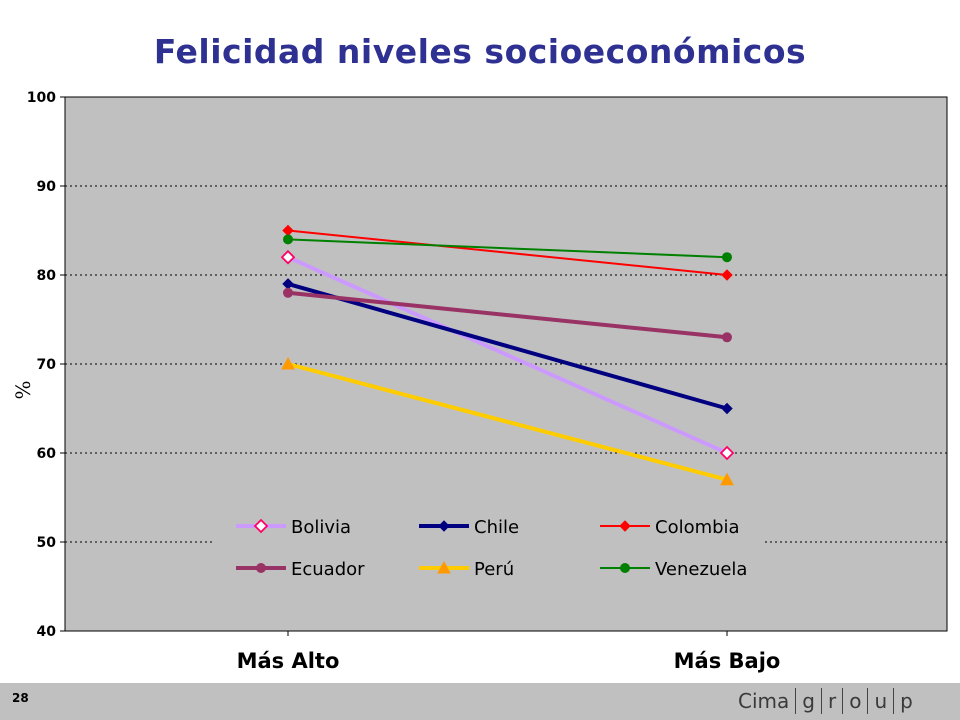  I want to click on y-tick-label: 70, so click(47, 365).